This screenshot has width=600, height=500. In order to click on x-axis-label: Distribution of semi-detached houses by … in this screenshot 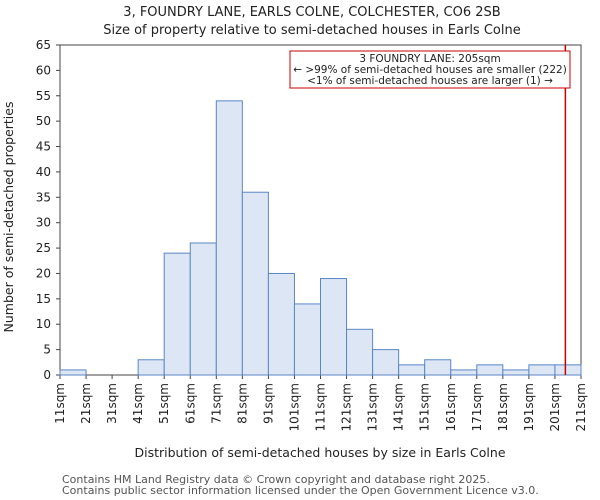, I will do `click(319, 452)`.